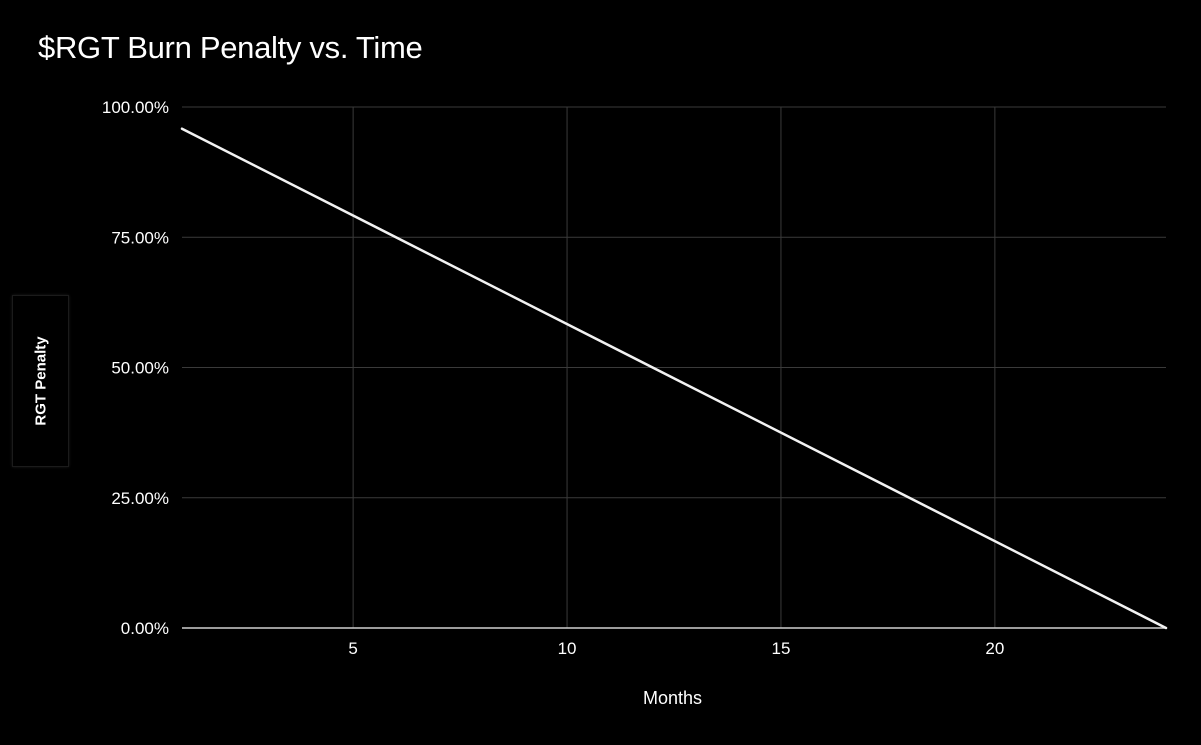 Image resolution: width=1201 pixels, height=745 pixels. I want to click on x-tick-label: 10, so click(567, 648).